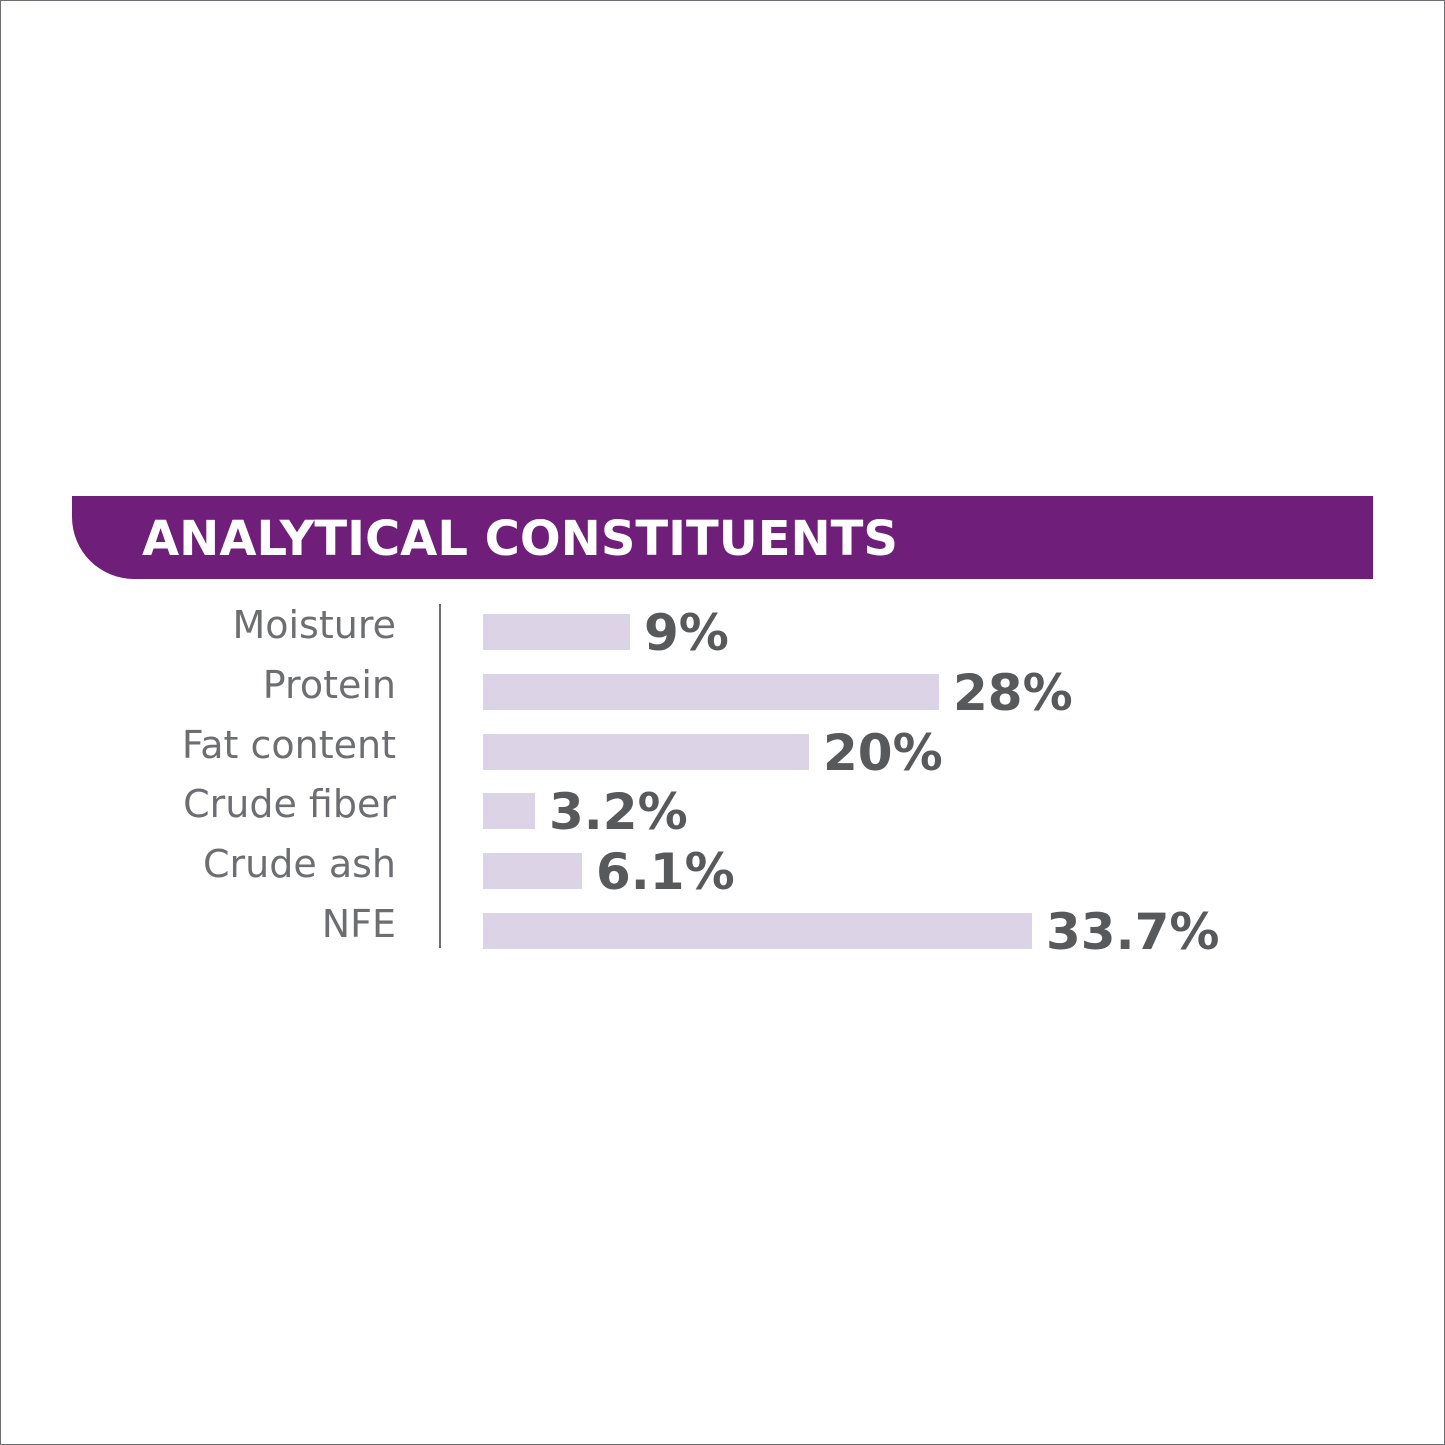  Describe the element at coordinates (289, 804) in the screenshot. I see `category-label: Crude fiber` at that location.